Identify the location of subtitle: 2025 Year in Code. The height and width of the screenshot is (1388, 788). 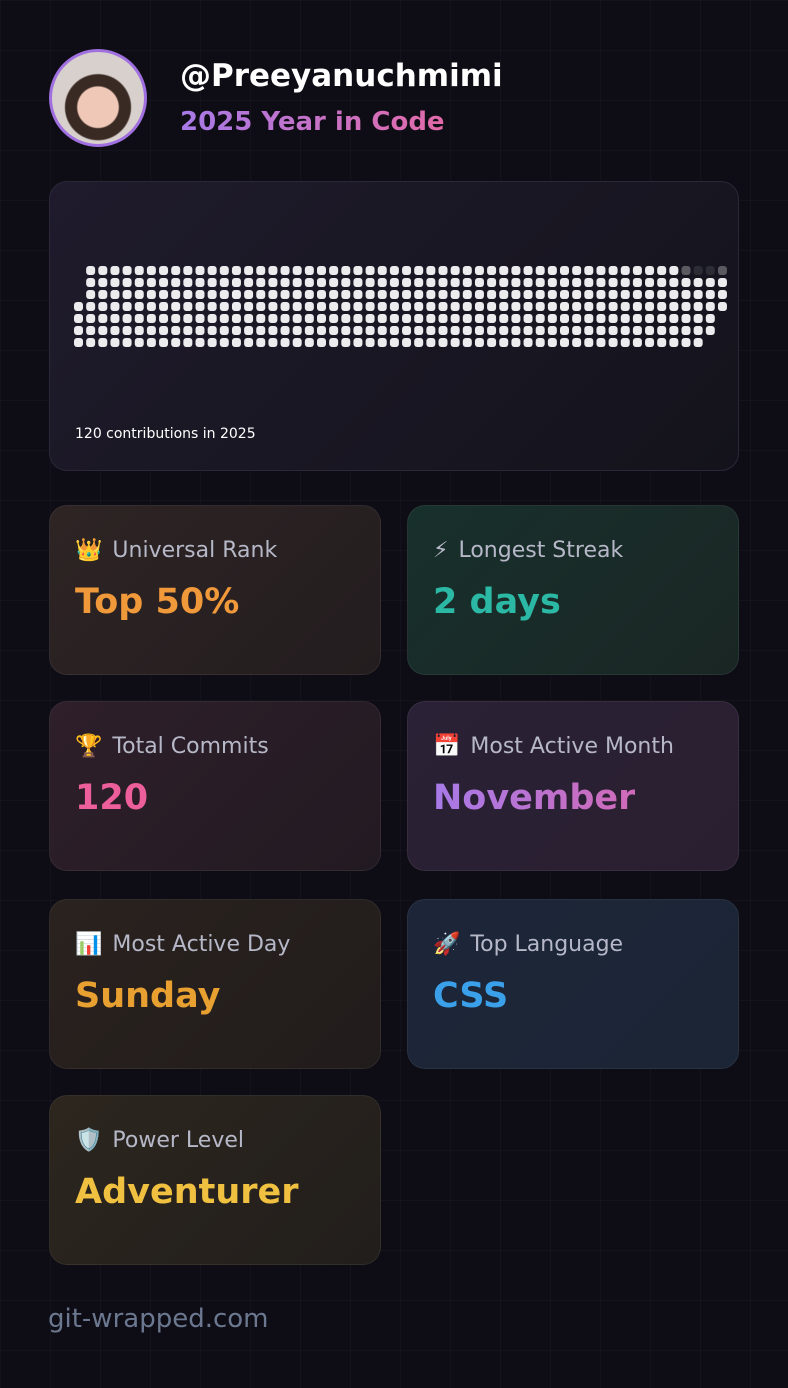
(312, 122).